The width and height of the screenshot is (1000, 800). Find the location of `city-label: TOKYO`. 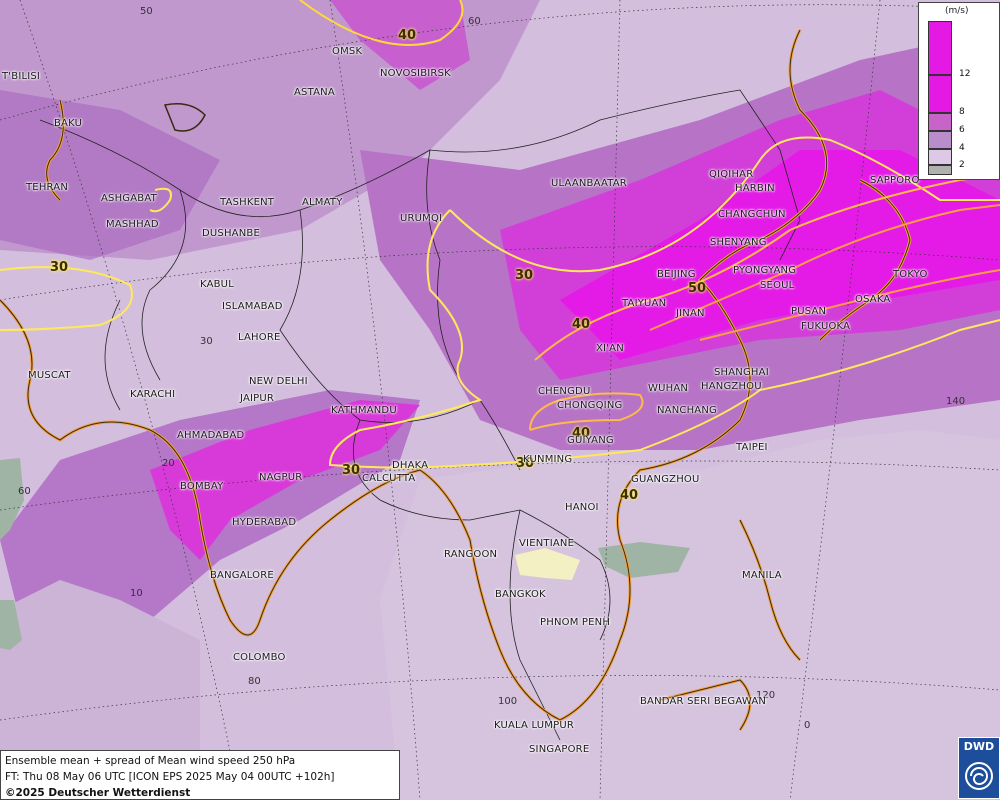

city-label: TOKYO is located at coordinates (910, 274).